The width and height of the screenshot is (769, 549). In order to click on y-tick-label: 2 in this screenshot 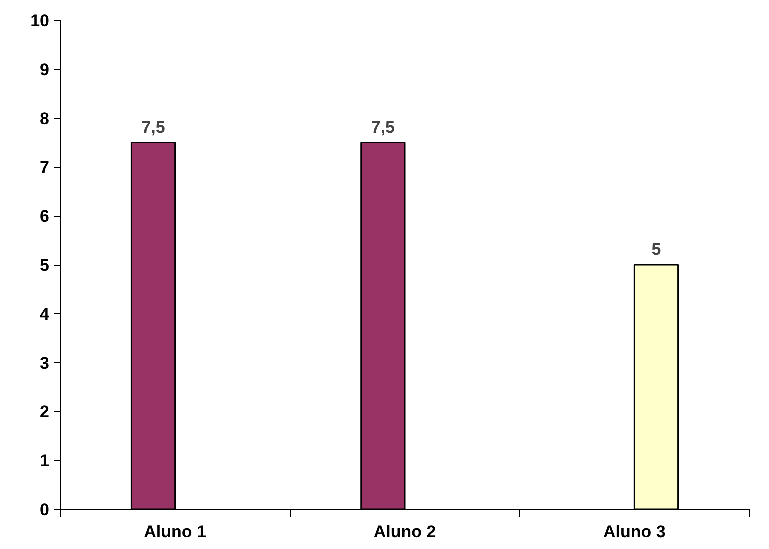, I will do `click(45, 412)`.